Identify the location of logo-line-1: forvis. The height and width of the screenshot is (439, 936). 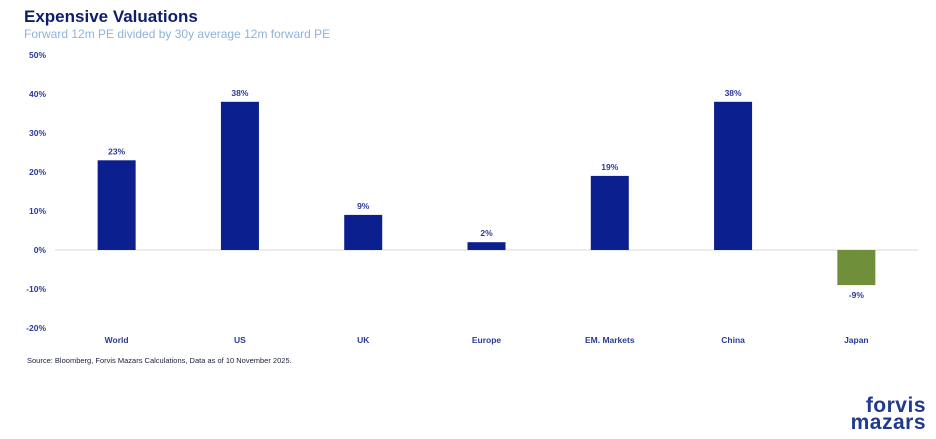
(895, 405).